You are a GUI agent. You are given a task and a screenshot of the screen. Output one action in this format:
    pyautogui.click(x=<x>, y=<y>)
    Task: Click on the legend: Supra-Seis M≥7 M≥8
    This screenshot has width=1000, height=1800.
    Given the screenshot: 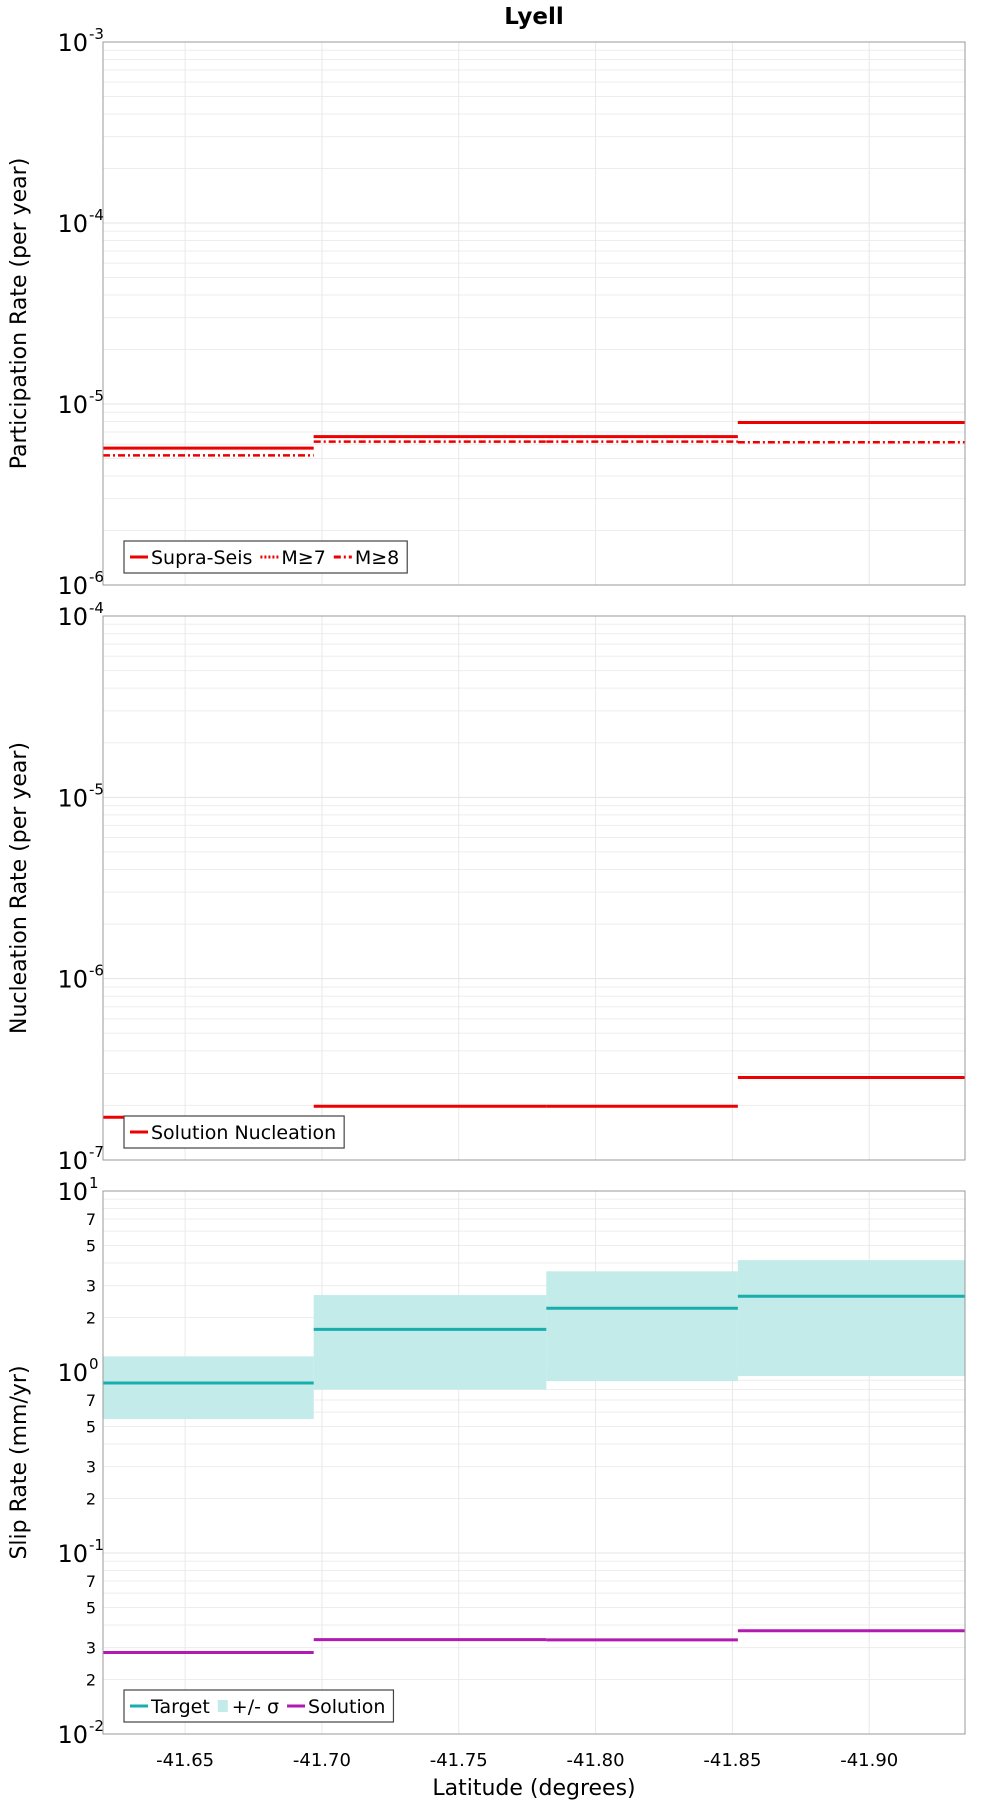 What is the action you would take?
    pyautogui.click(x=265, y=557)
    